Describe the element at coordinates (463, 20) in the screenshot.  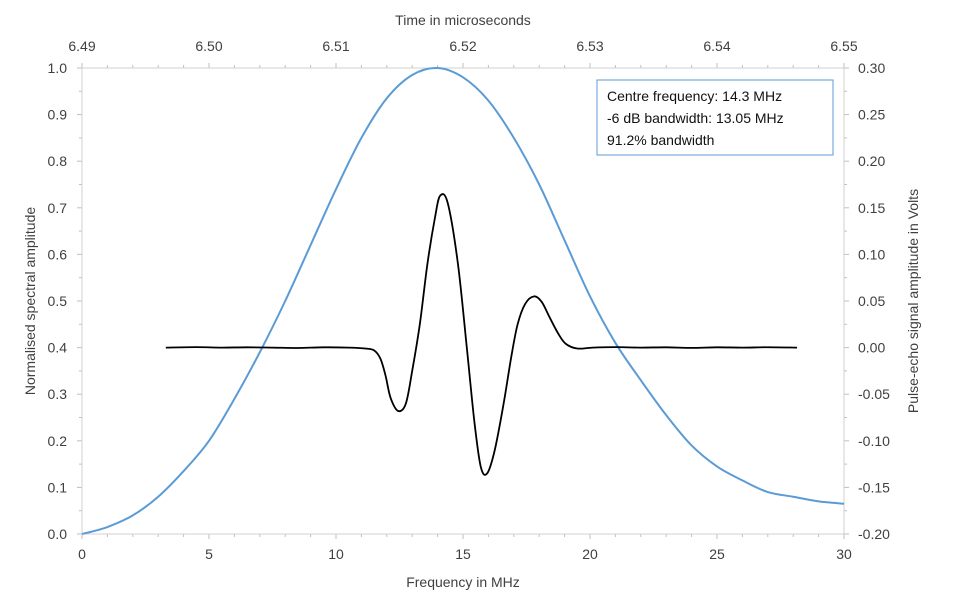
I see `top-axis-title: Time in microseconds` at that location.